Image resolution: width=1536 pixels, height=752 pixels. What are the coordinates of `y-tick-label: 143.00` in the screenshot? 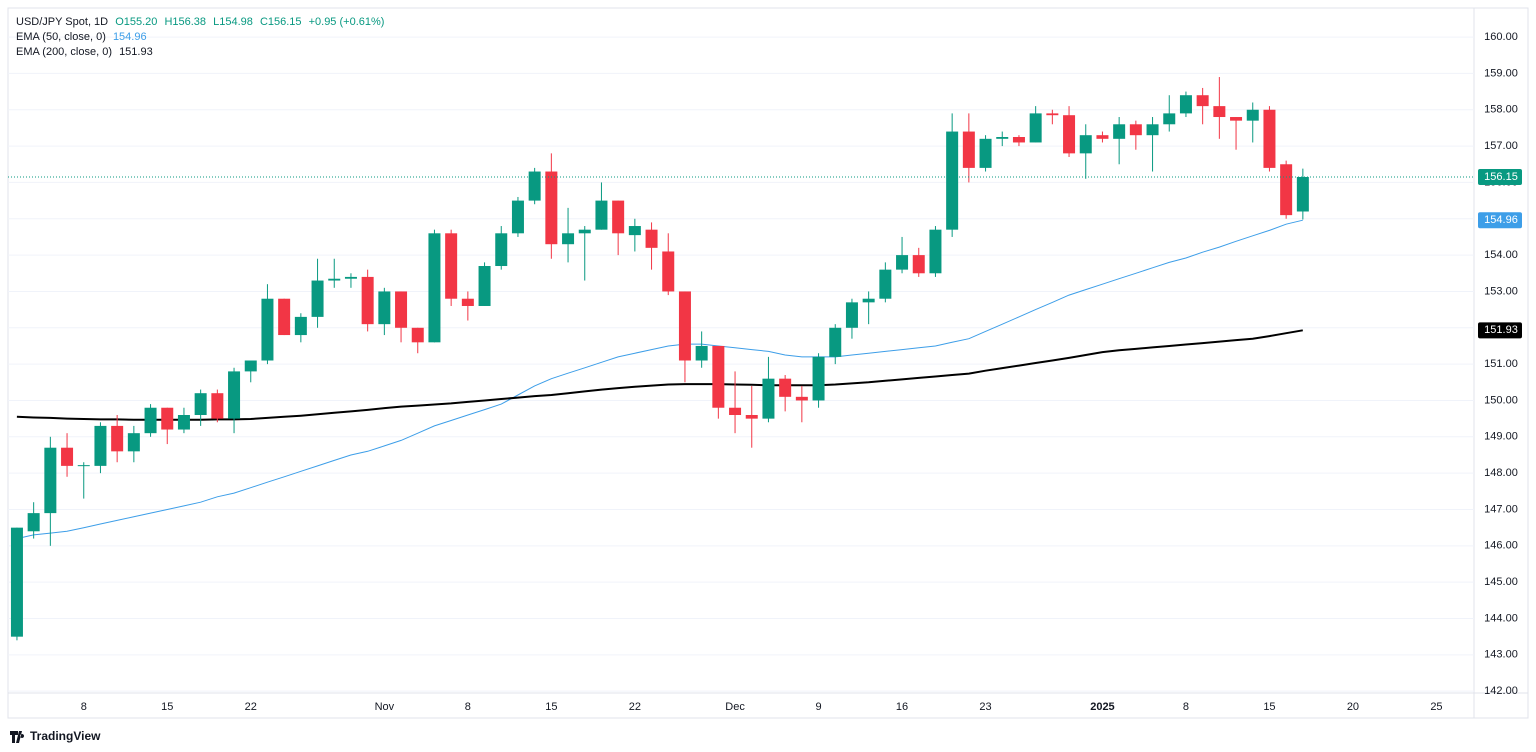 It's located at (1501, 655).